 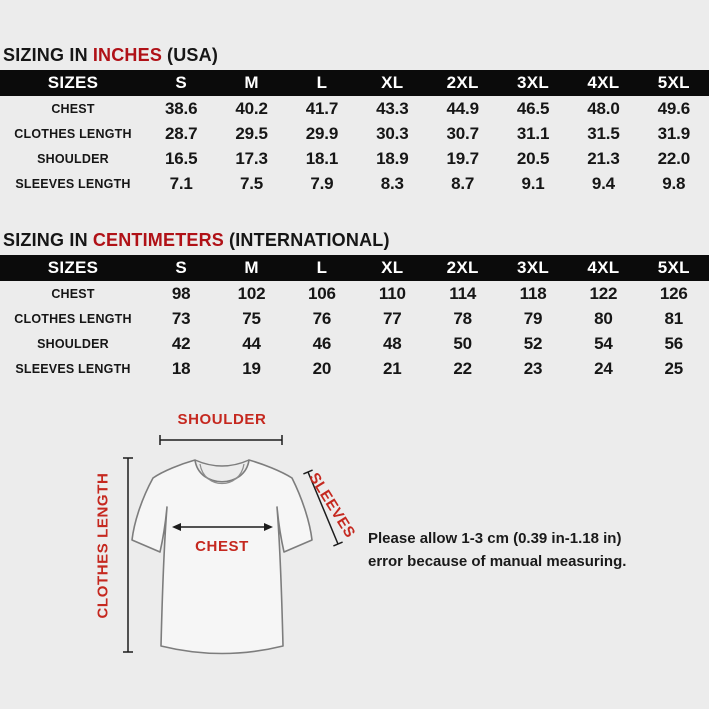 What do you see at coordinates (181, 343) in the screenshot?
I see `measurement-value-cell: 42` at bounding box center [181, 343].